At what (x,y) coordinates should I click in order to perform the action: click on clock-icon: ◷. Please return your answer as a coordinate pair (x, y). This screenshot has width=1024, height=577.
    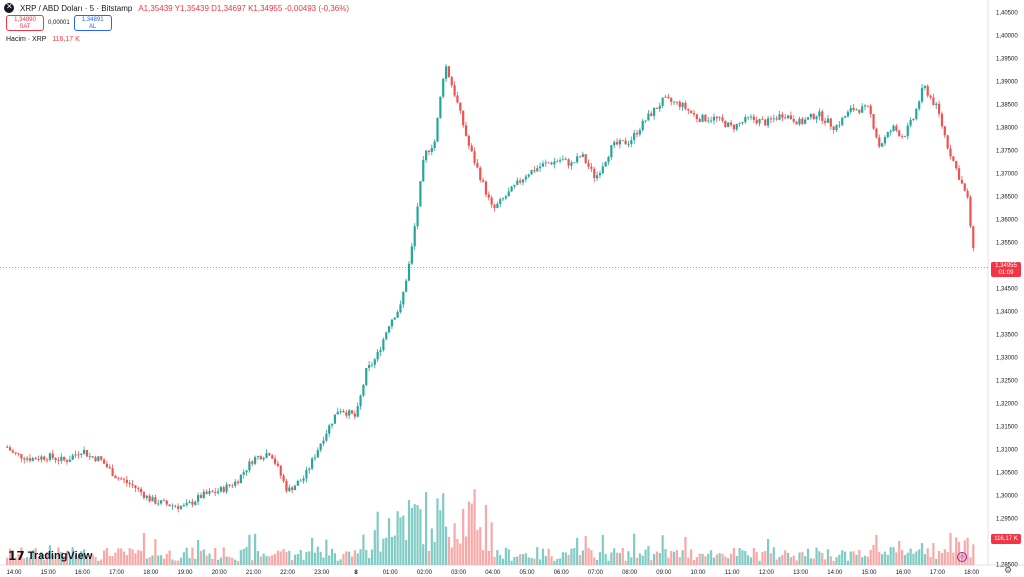
    Looking at the image, I should click on (962, 557).